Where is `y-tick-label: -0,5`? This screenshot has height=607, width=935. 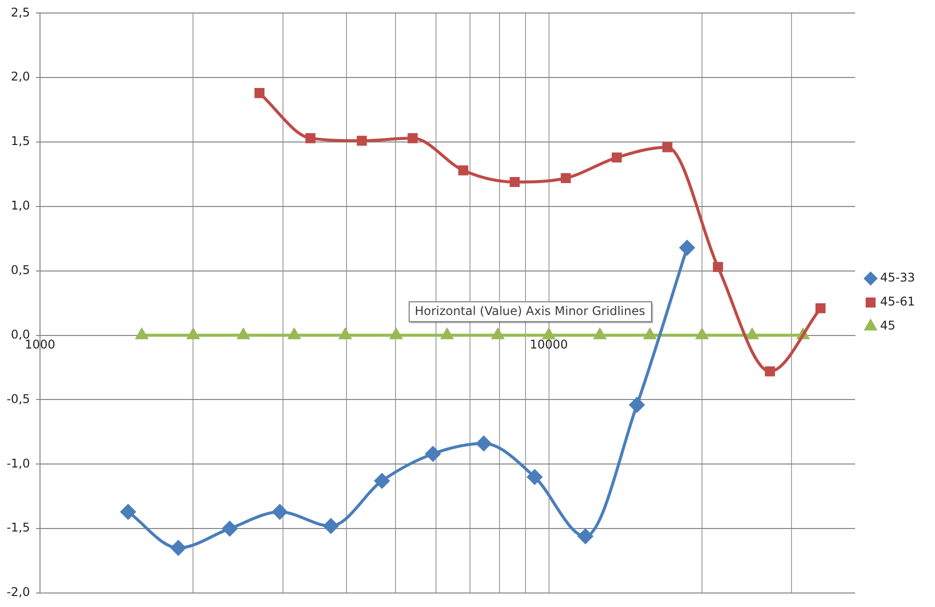 y-tick-label: -0,5 is located at coordinates (18, 399).